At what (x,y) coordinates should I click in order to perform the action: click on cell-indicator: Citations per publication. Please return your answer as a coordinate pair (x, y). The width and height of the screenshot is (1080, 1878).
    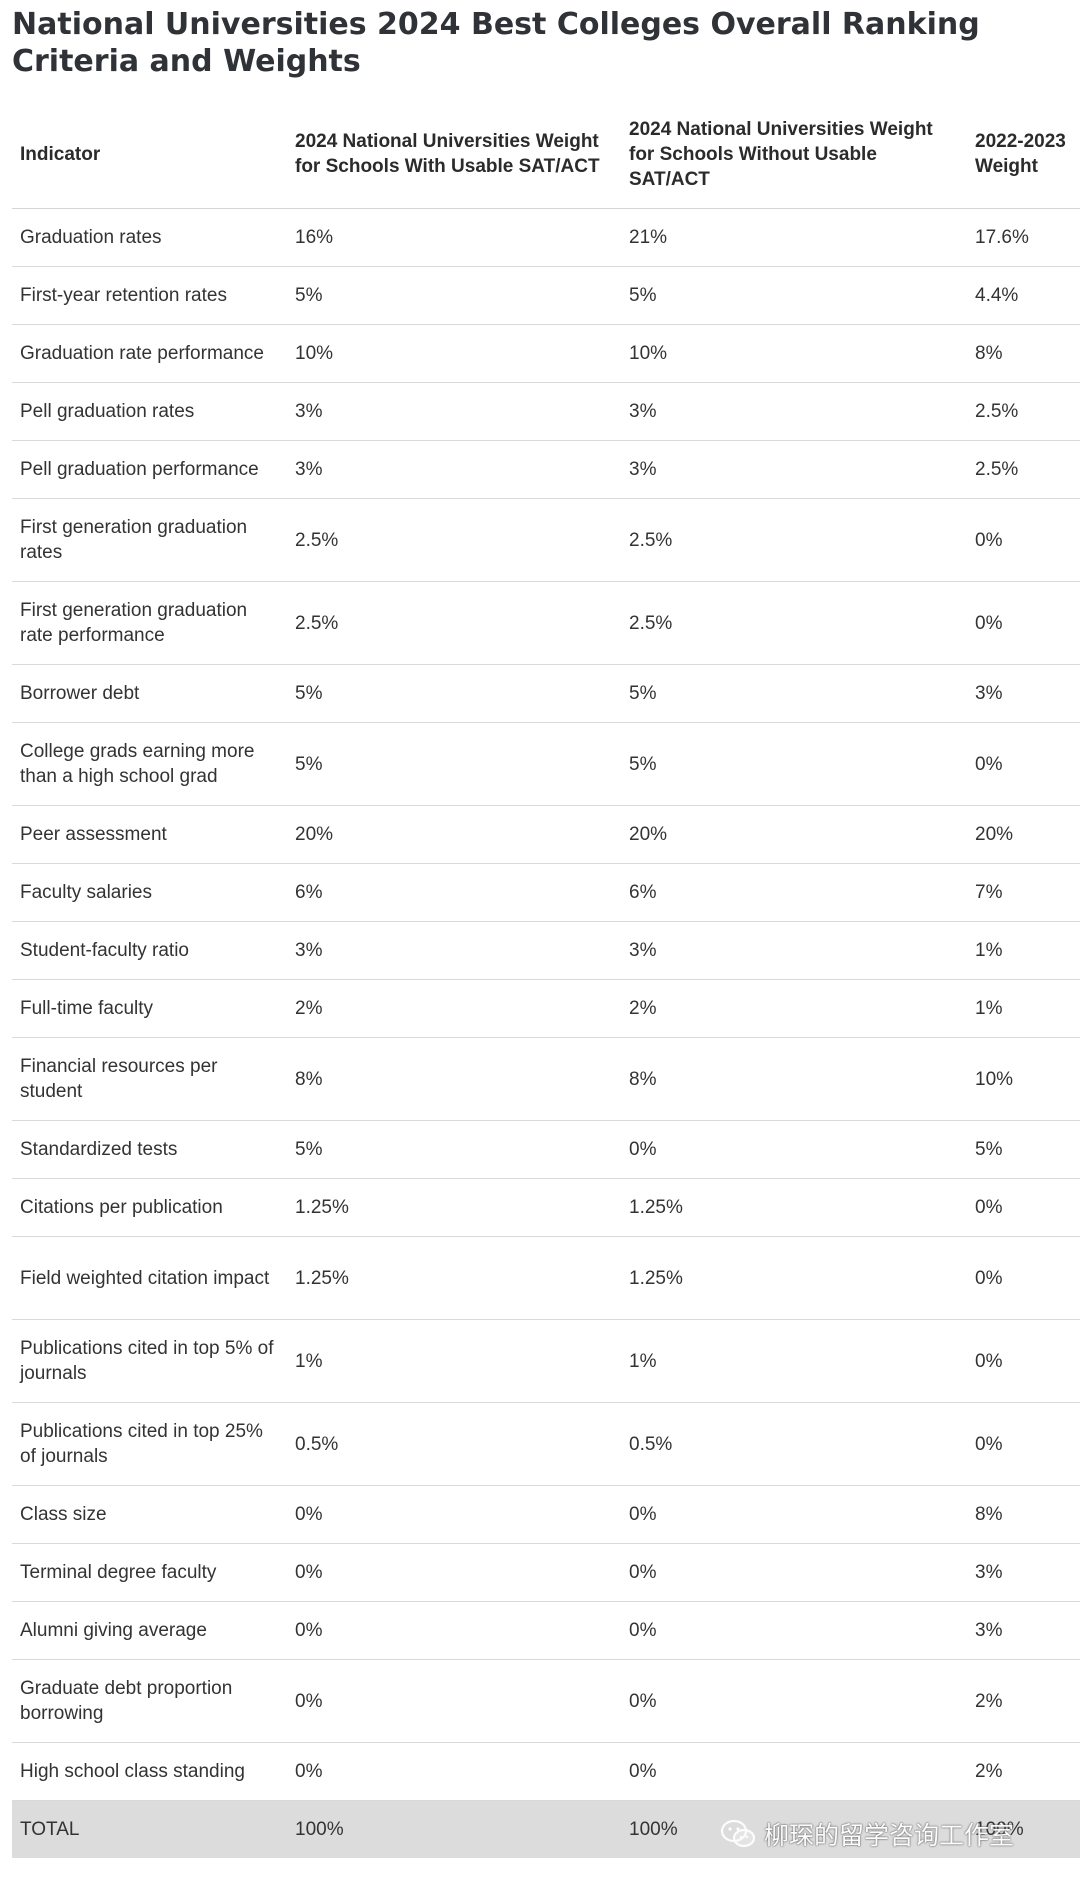
    Looking at the image, I should click on (149, 1207).